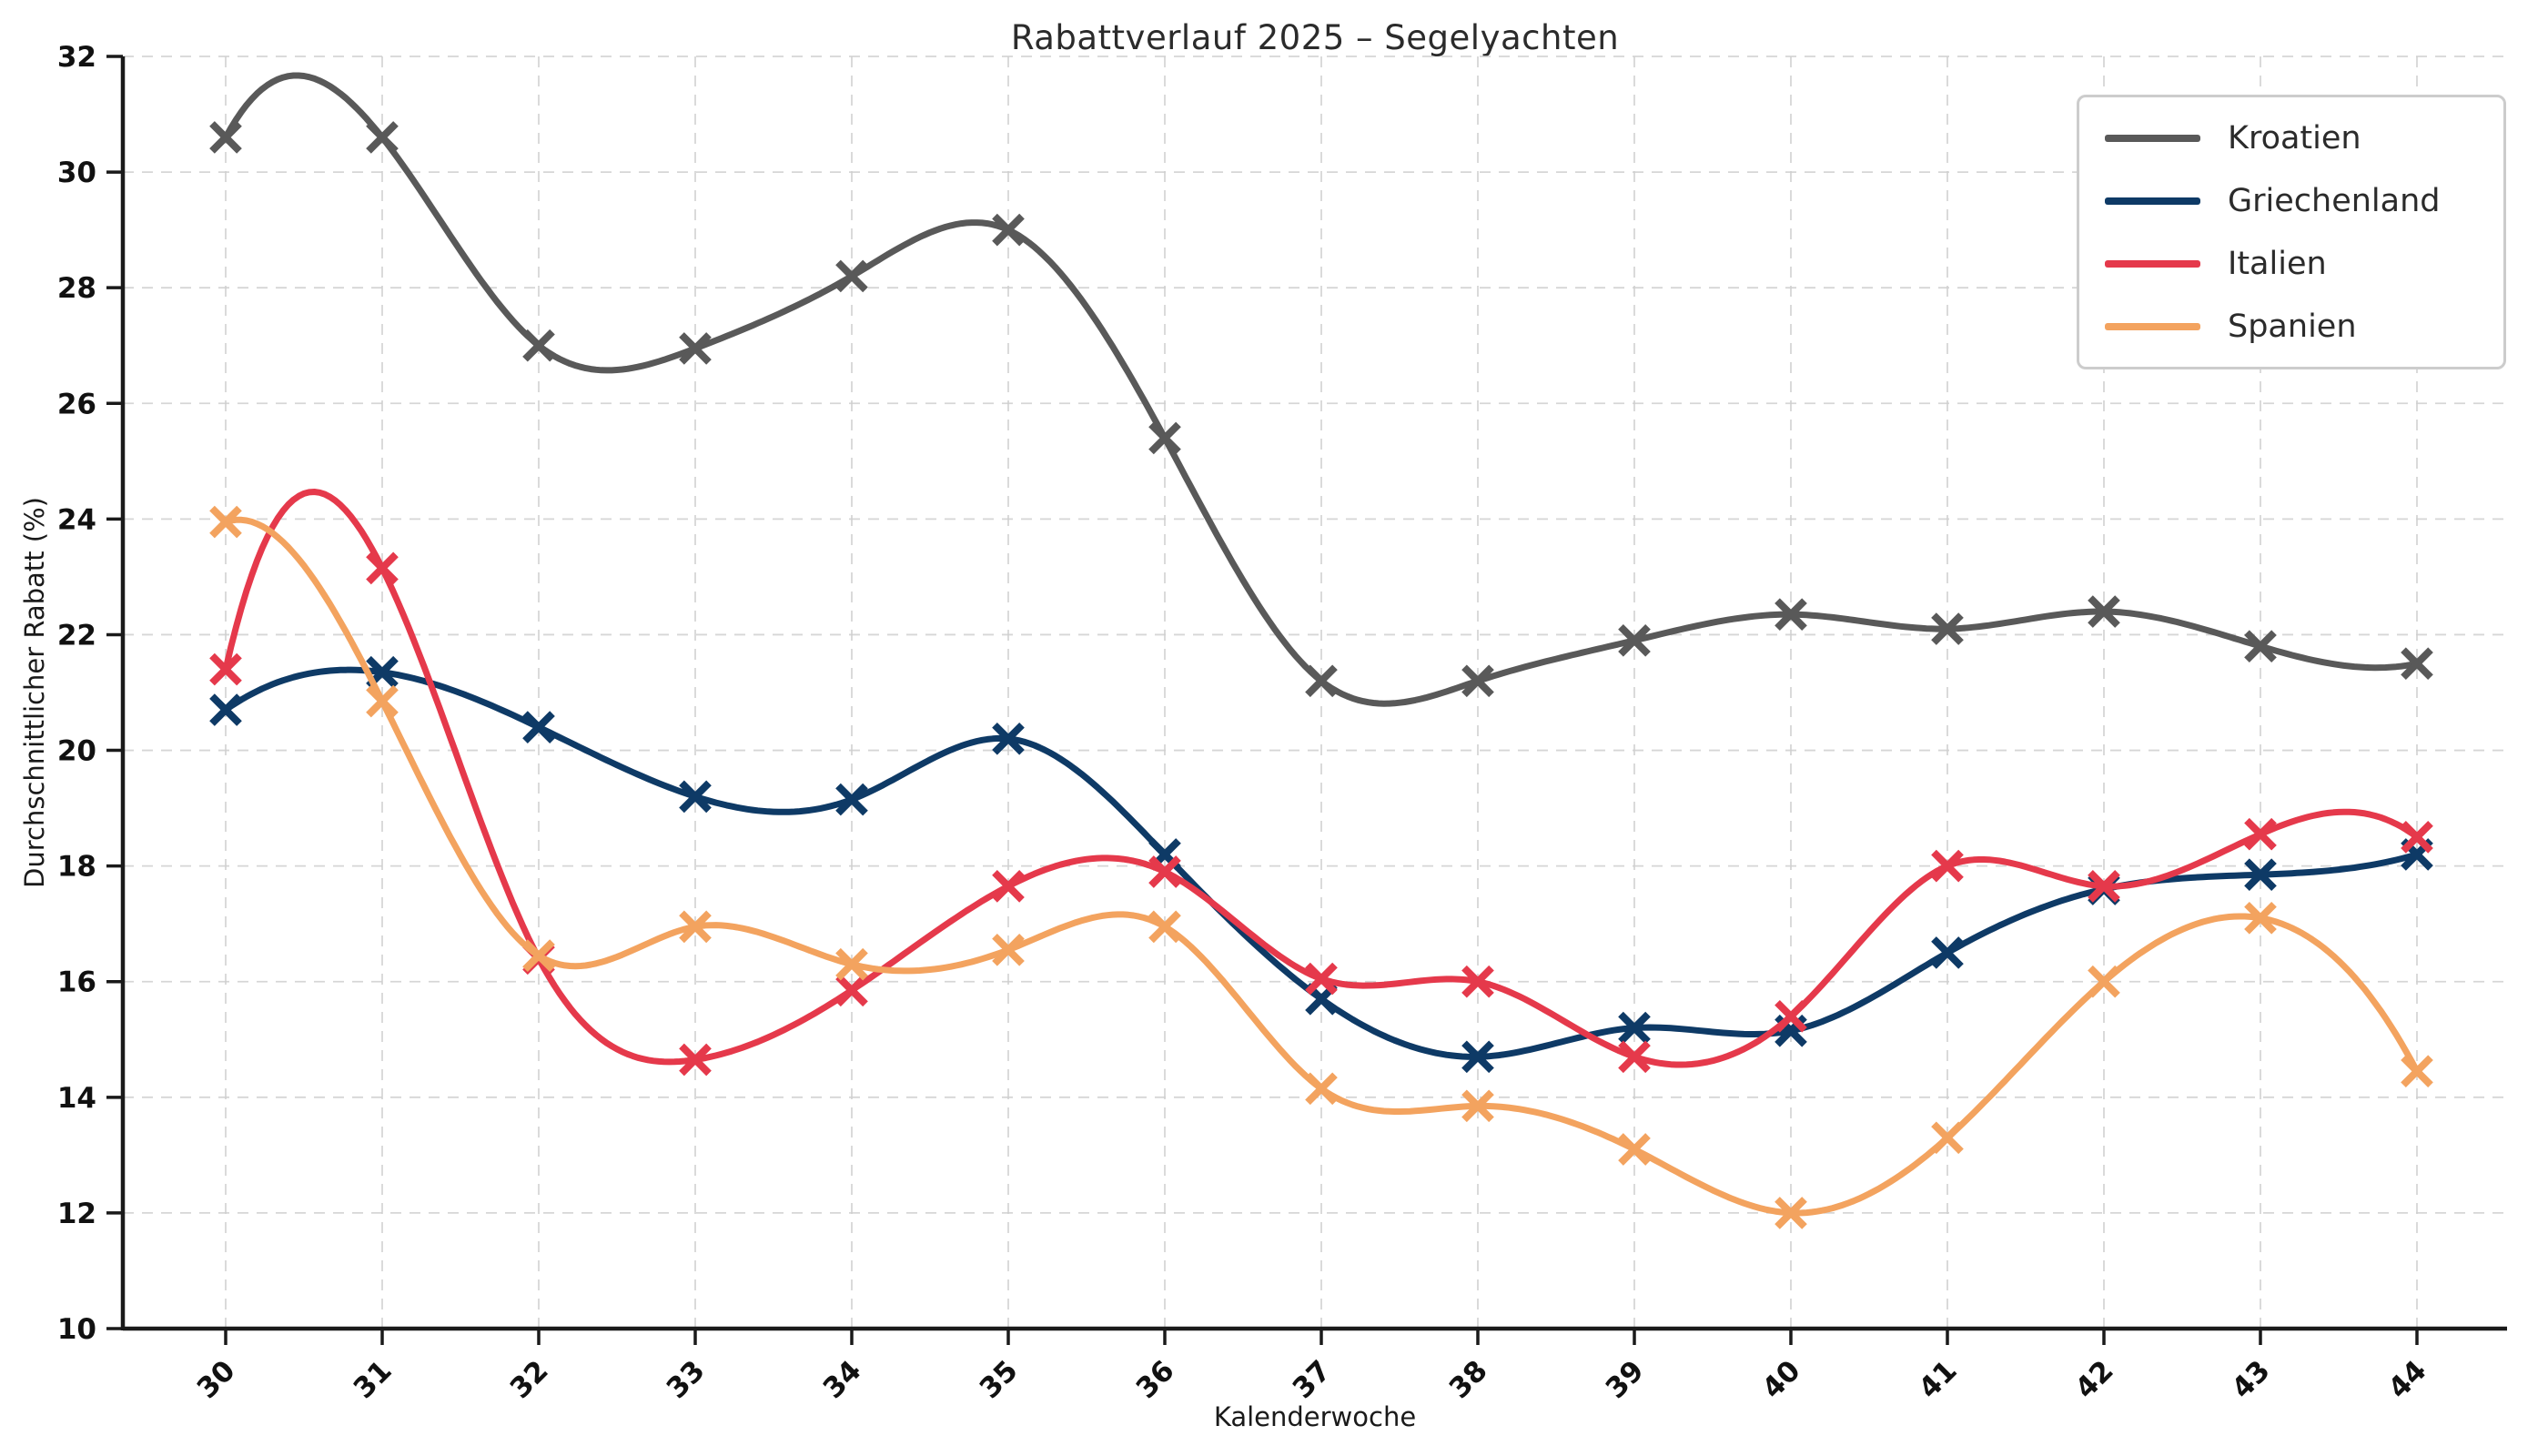 This screenshot has width=2548, height=1456. I want to click on x-tick-label: 36, so click(1155, 1379).